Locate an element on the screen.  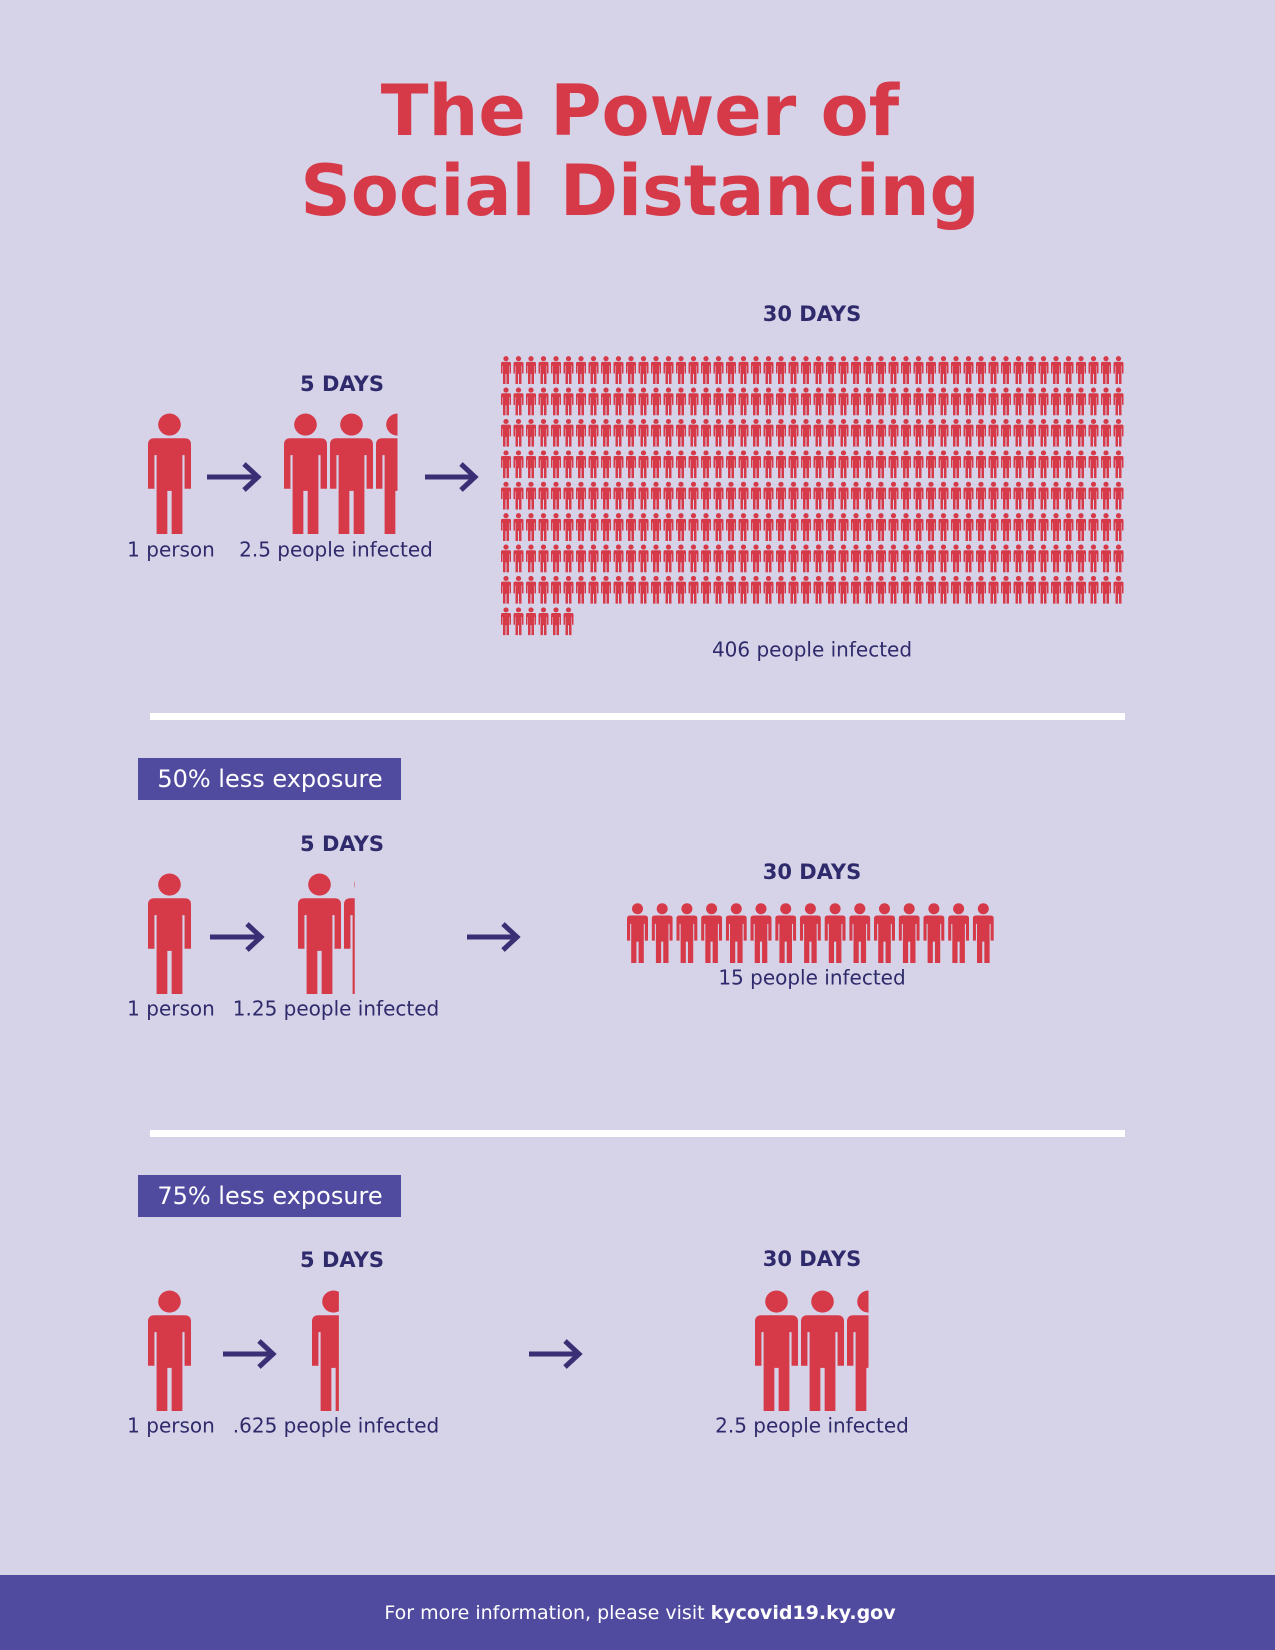
exposure-label: 75% less exposure is located at coordinates (269, 1196).